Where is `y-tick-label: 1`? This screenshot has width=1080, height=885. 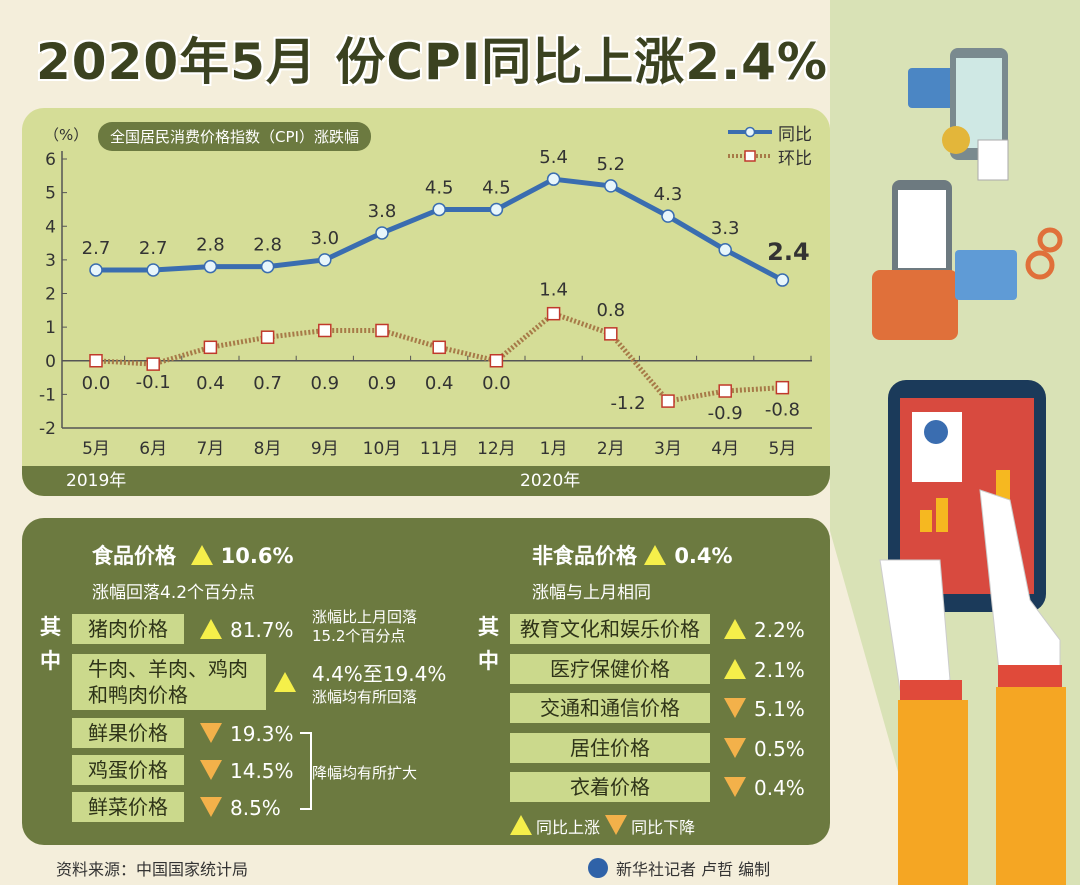
y-tick-label: 1 is located at coordinates (50, 328).